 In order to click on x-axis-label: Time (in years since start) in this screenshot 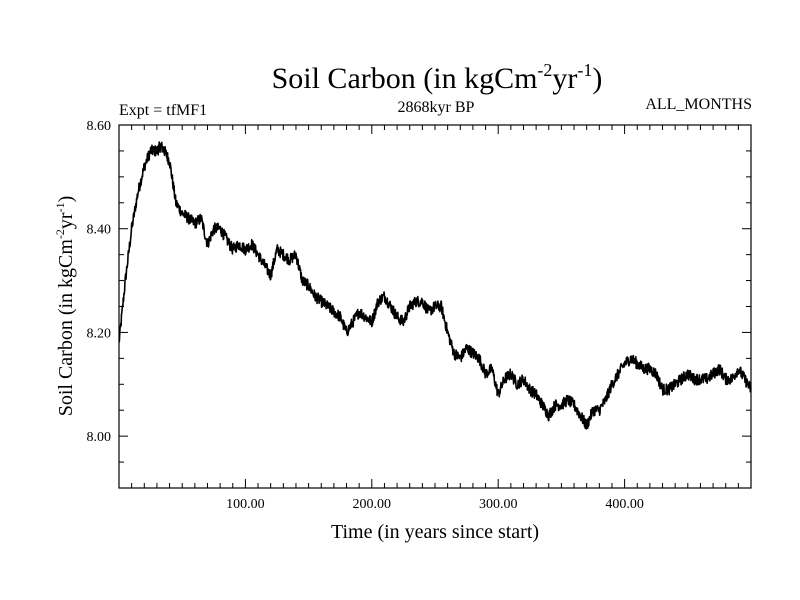, I will do `click(435, 532)`.